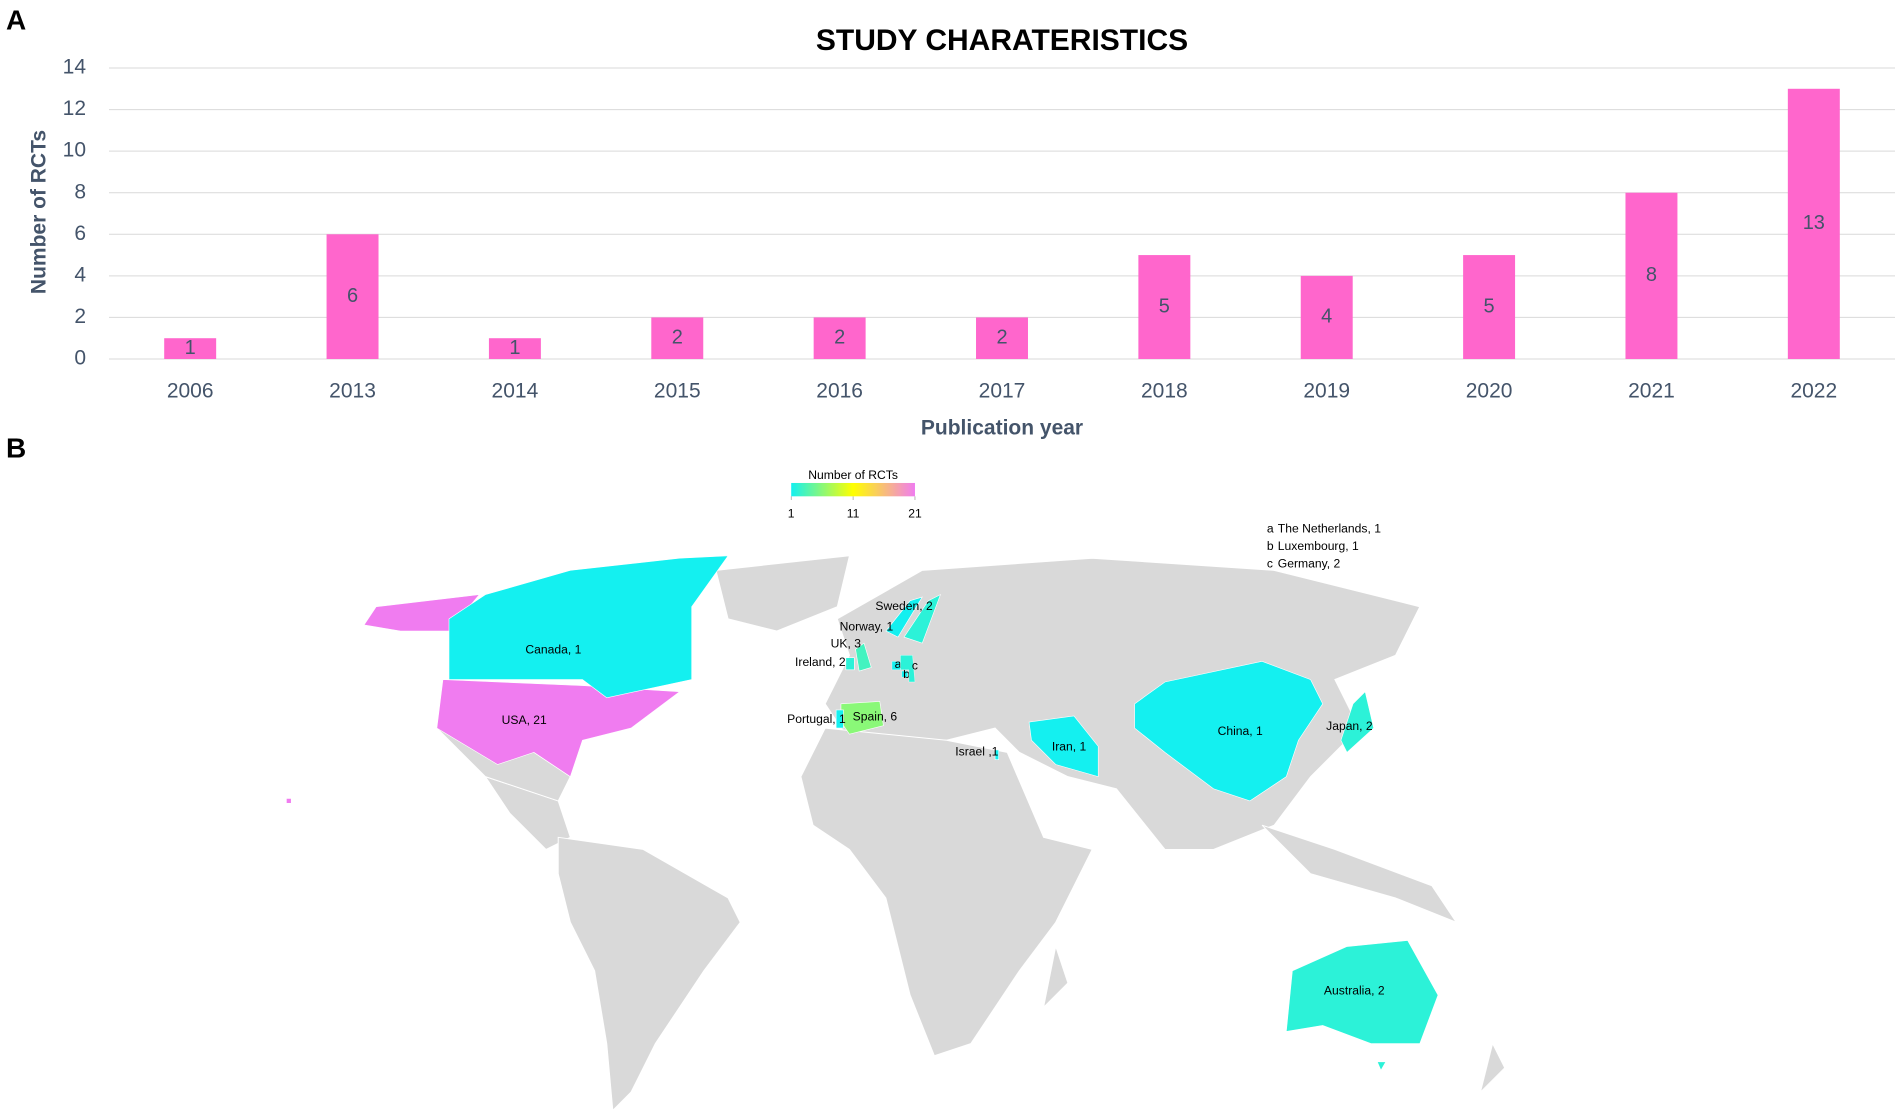 The image size is (1902, 1119). I want to click on colorbar-tick-label: 21, so click(915, 514).